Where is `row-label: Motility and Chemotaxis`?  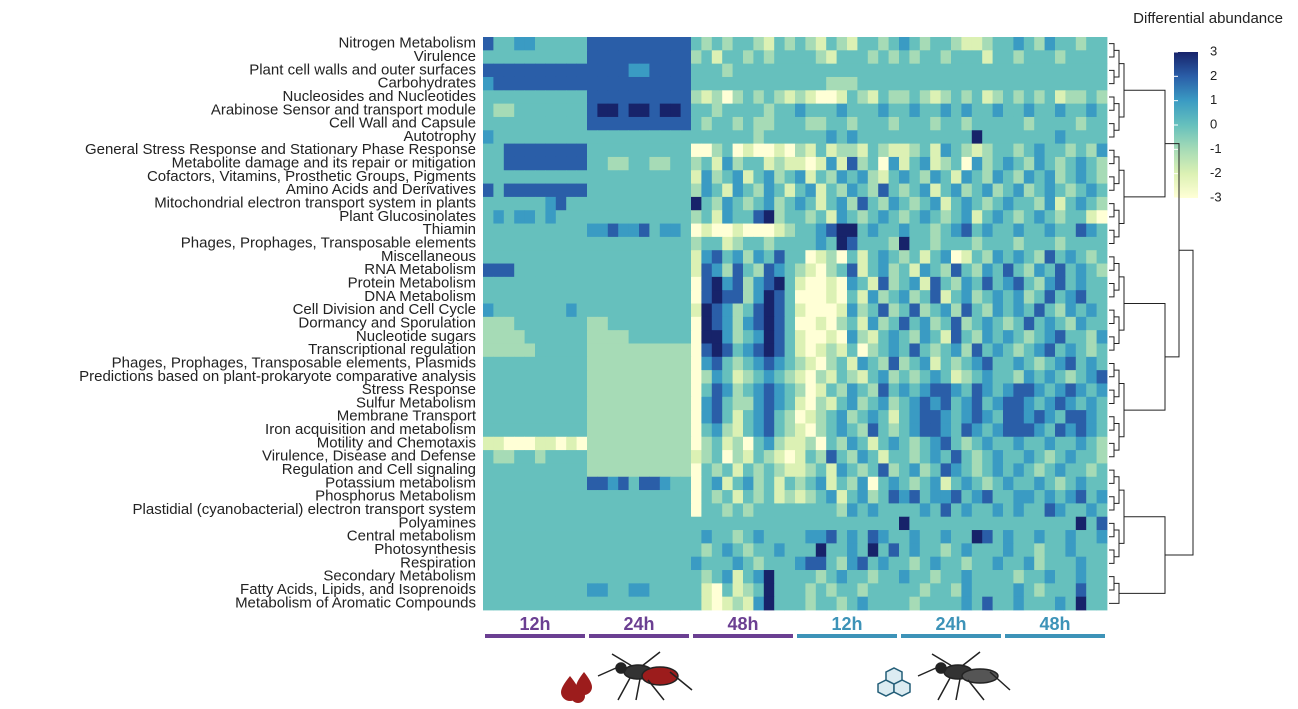 row-label: Motility and Chemotaxis is located at coordinates (396, 442).